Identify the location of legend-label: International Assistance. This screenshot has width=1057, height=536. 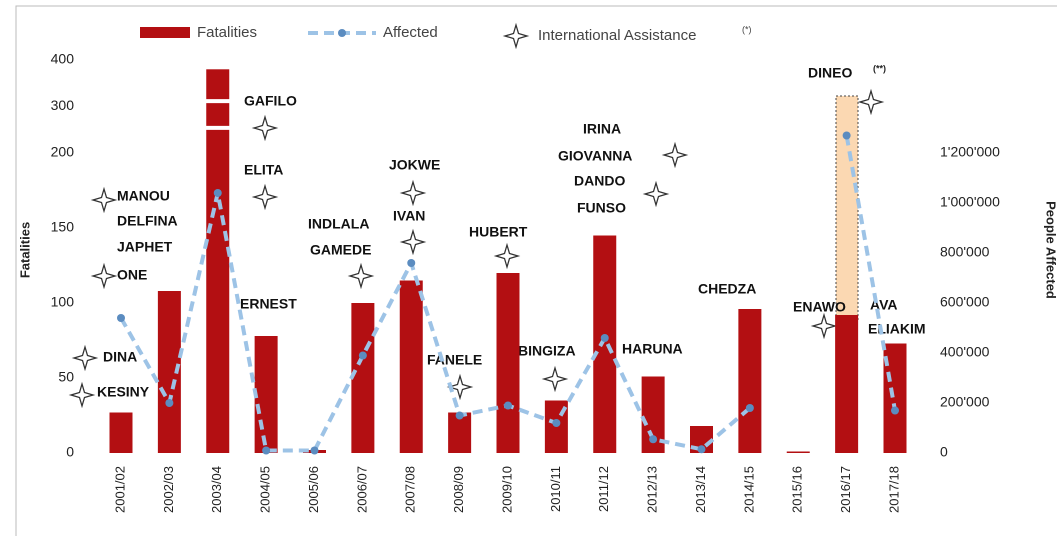
(617, 35).